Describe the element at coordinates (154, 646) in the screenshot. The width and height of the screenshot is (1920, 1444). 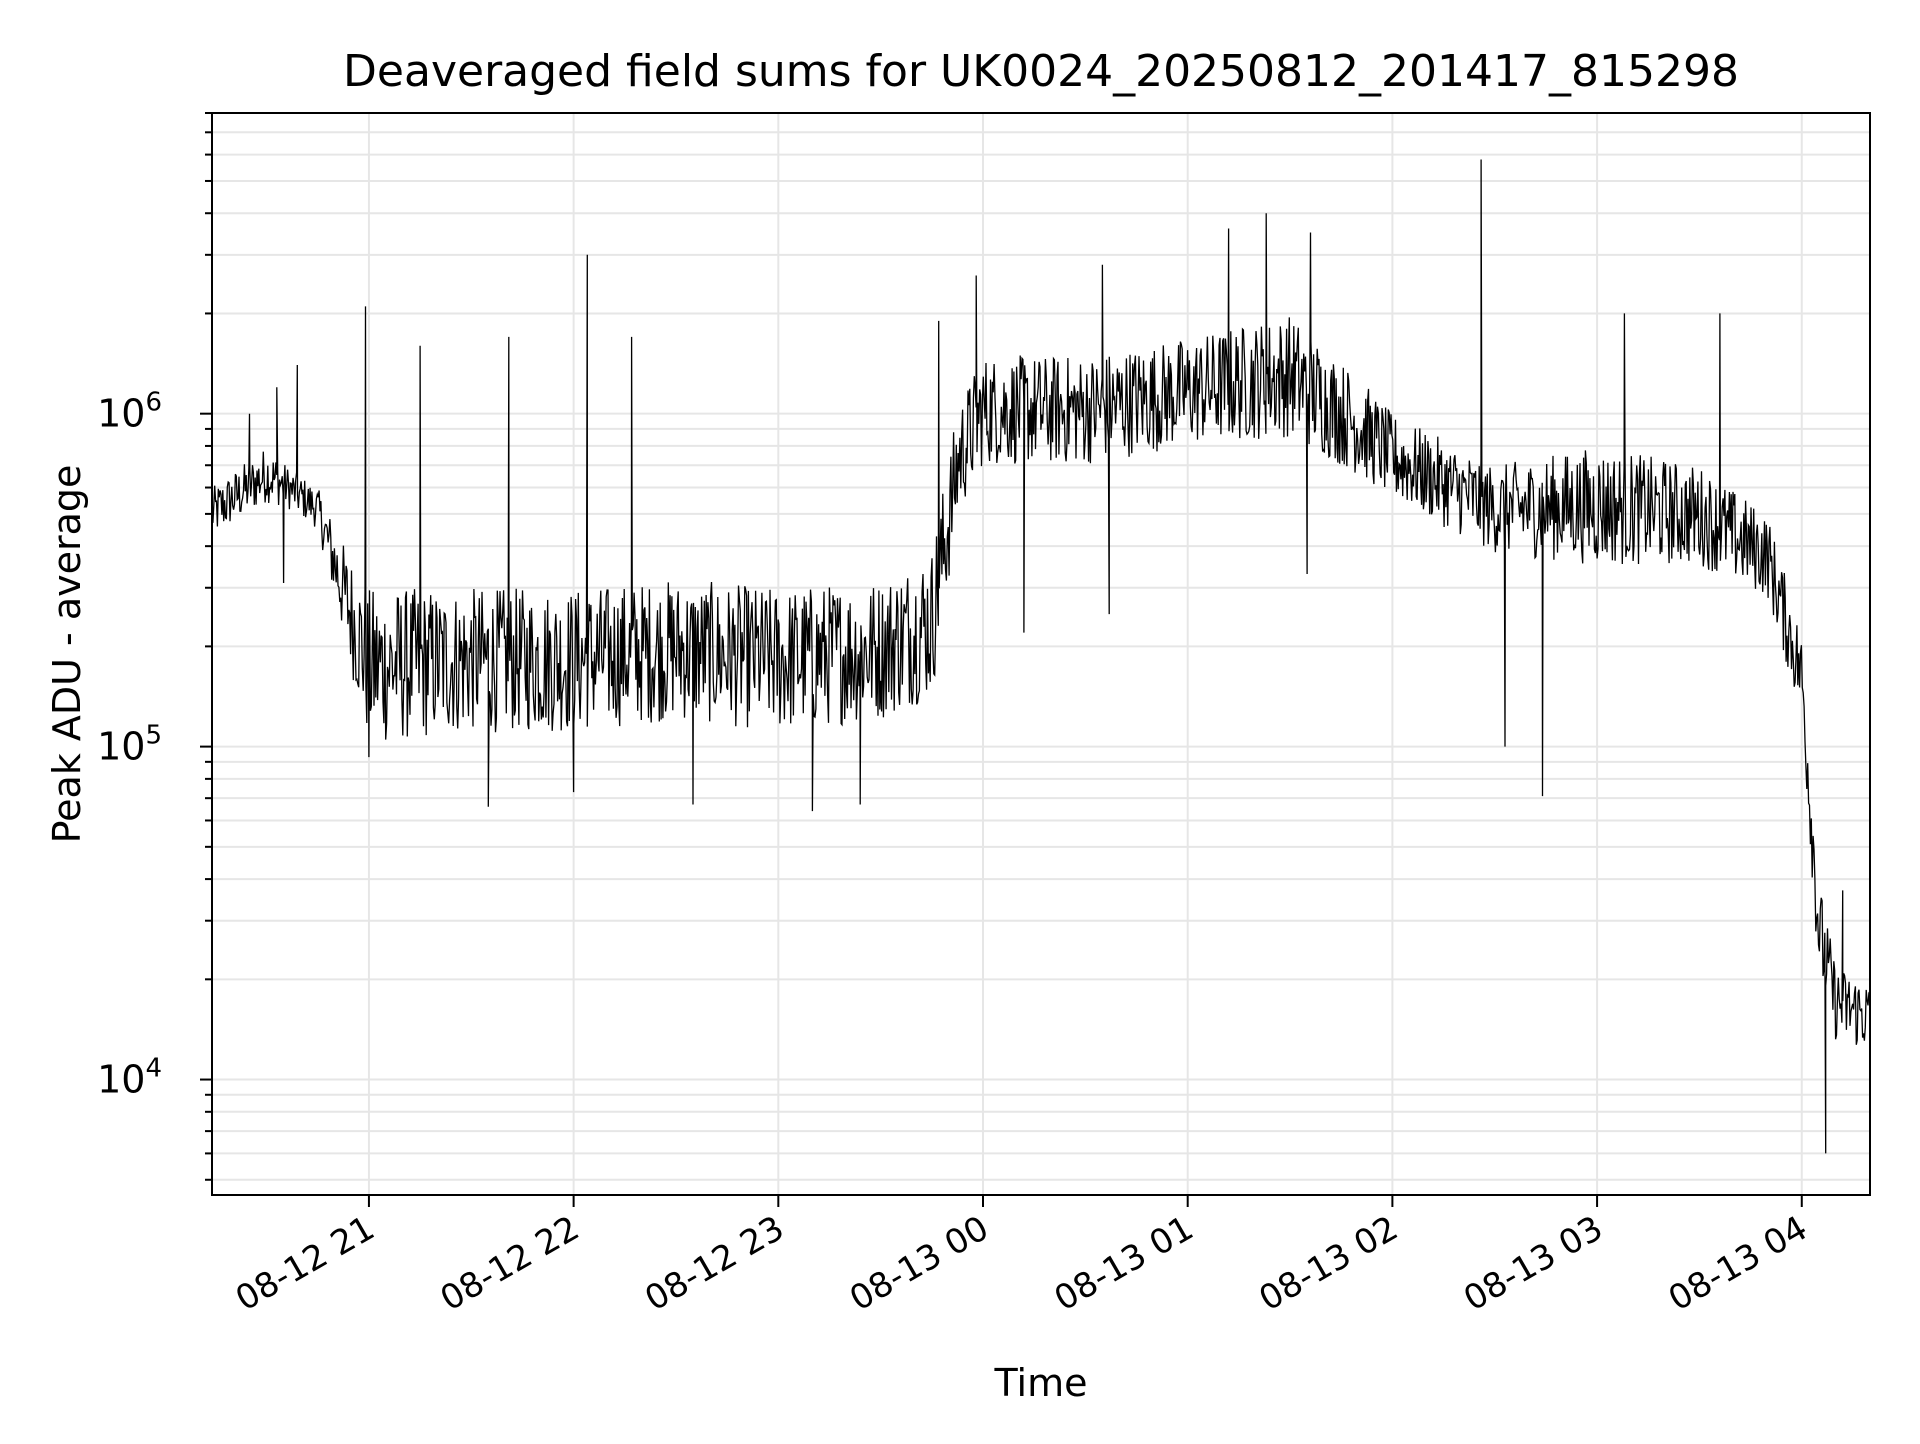
I see `y-axis: 104 105 106` at that location.